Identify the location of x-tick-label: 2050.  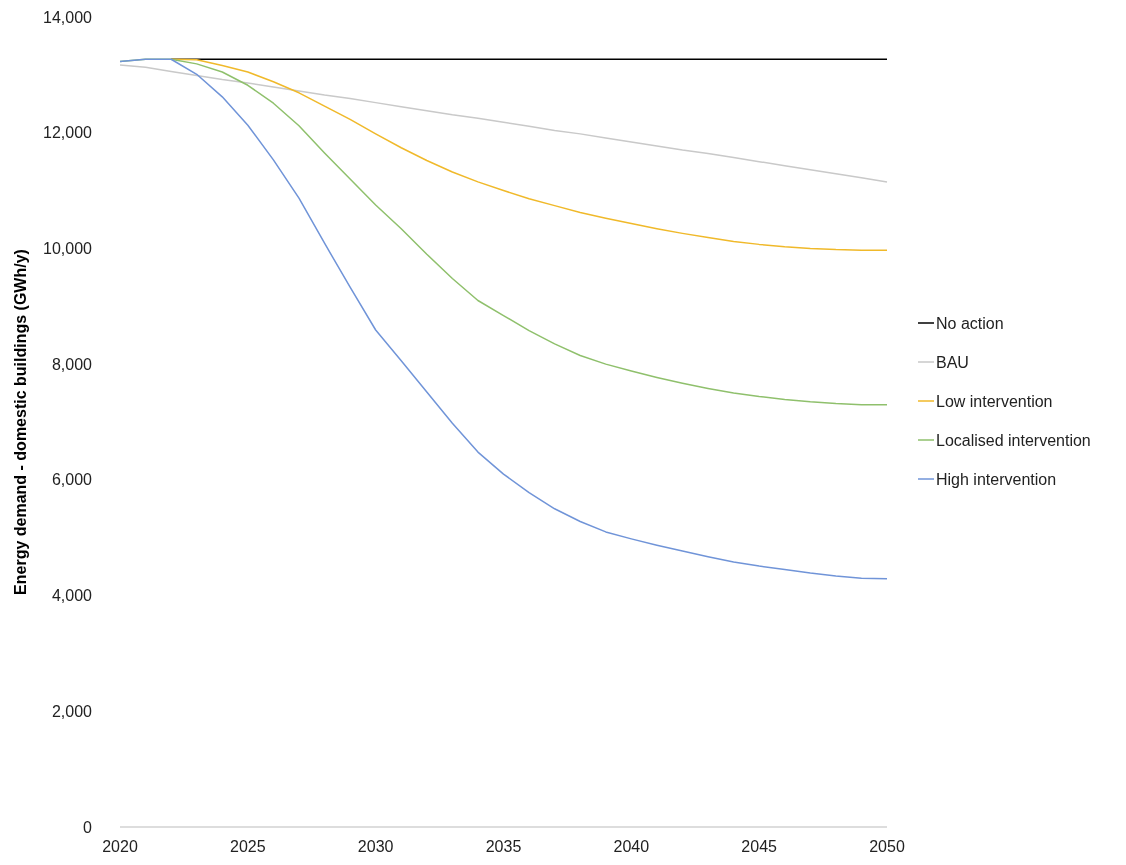
(887, 846).